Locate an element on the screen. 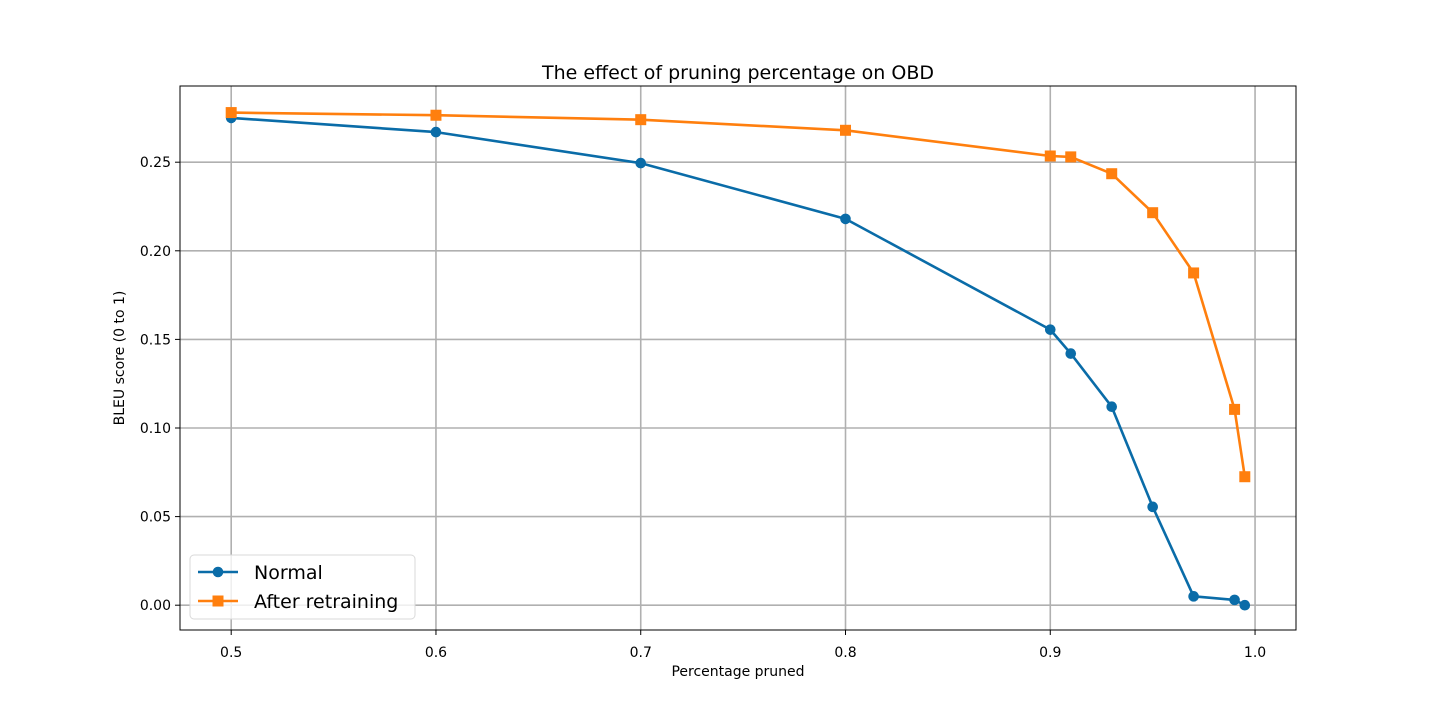 The height and width of the screenshot is (720, 1440). x-tick-label: 0.9 is located at coordinates (1050, 653).